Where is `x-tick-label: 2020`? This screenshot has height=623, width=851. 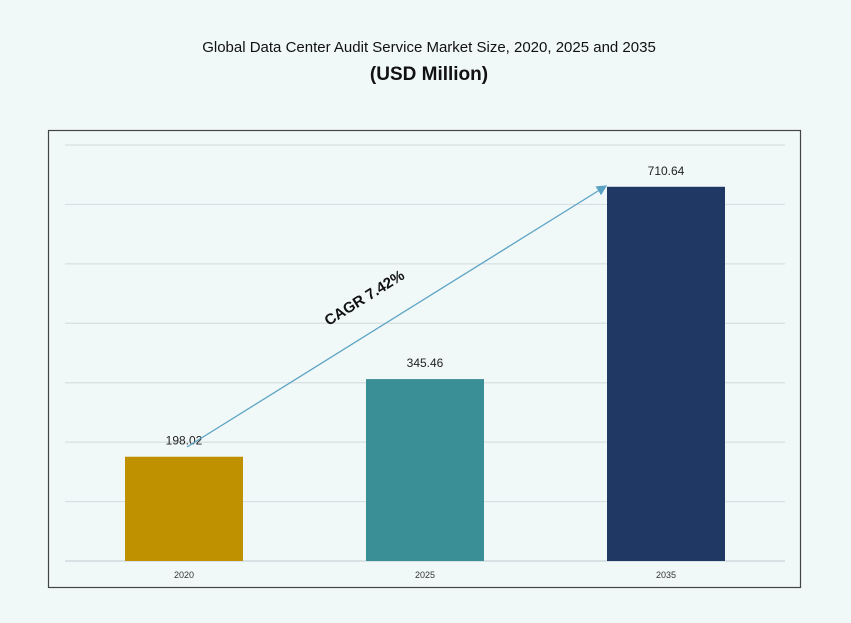
x-tick-label: 2020 is located at coordinates (184, 575).